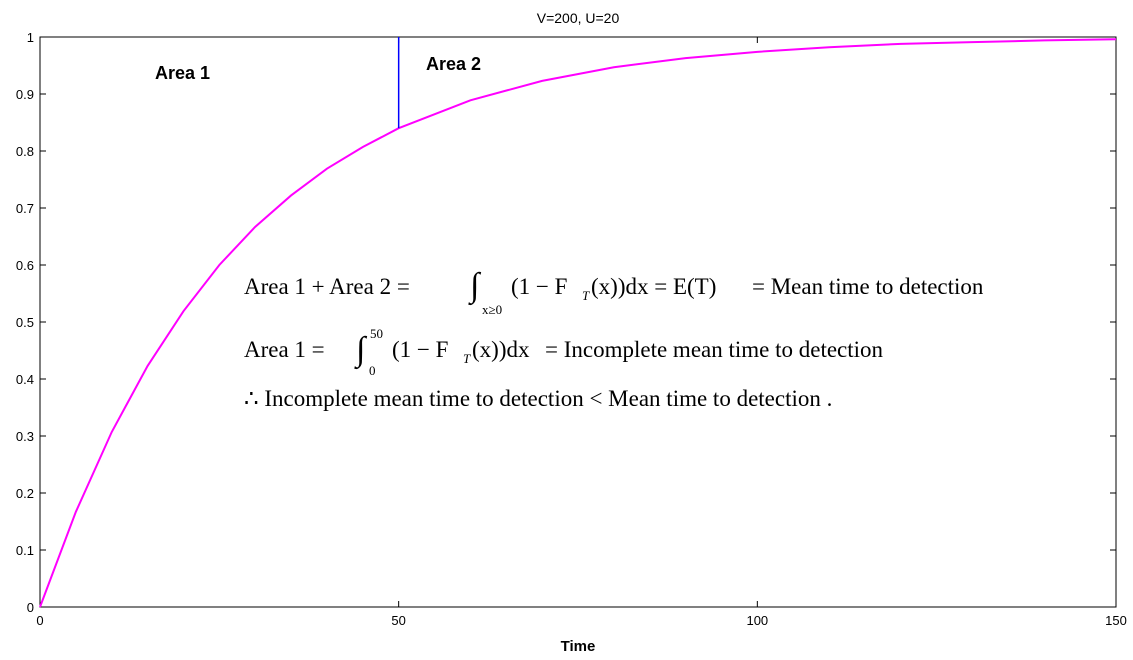 The height and width of the screenshot is (660, 1133). I want to click on x-tick-label: 50, so click(398, 620).